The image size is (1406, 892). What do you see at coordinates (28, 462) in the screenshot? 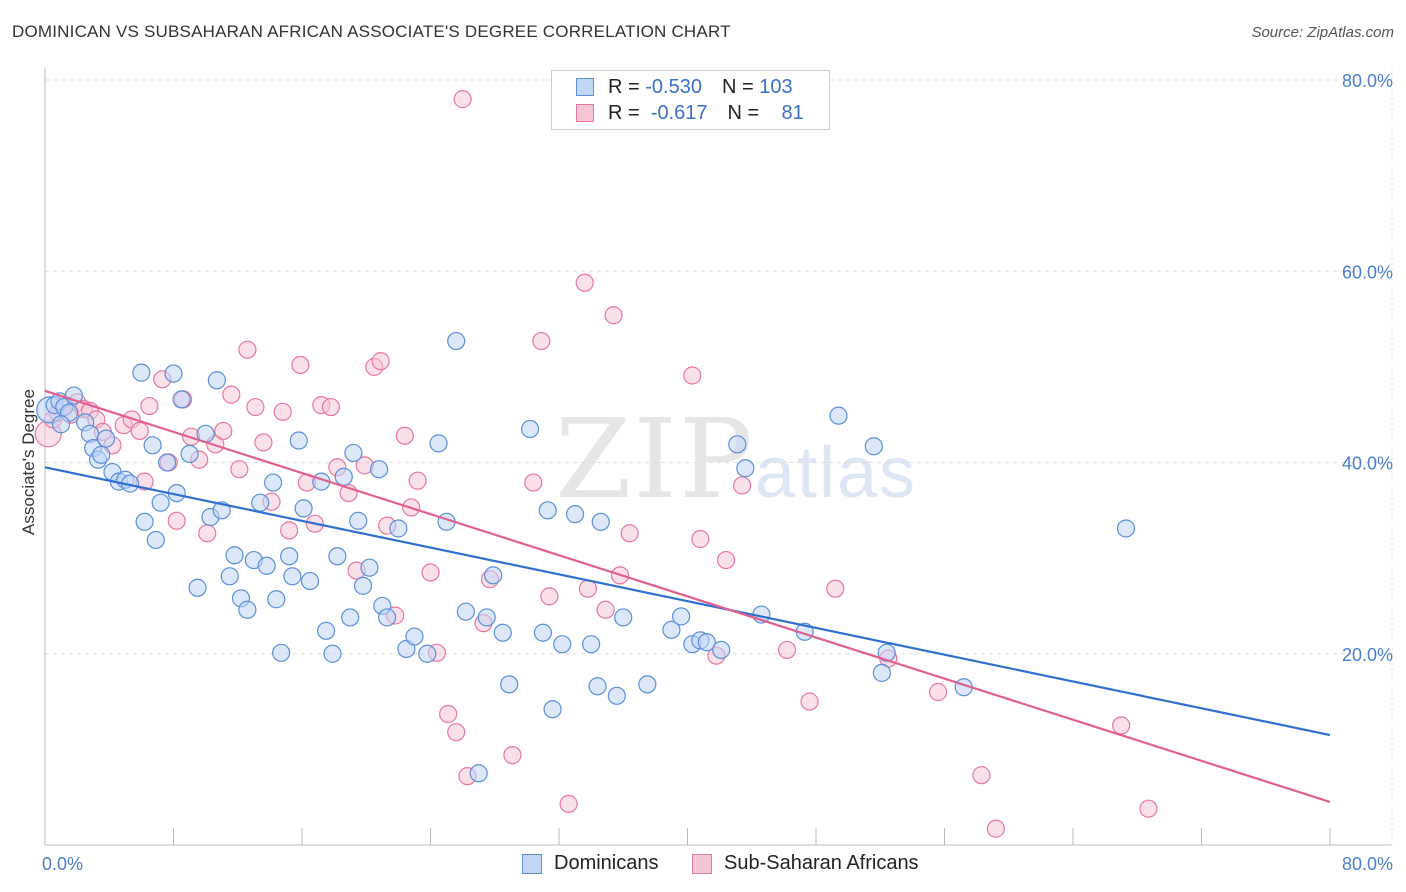
I see `y-axis-label: Associate's Degree` at bounding box center [28, 462].